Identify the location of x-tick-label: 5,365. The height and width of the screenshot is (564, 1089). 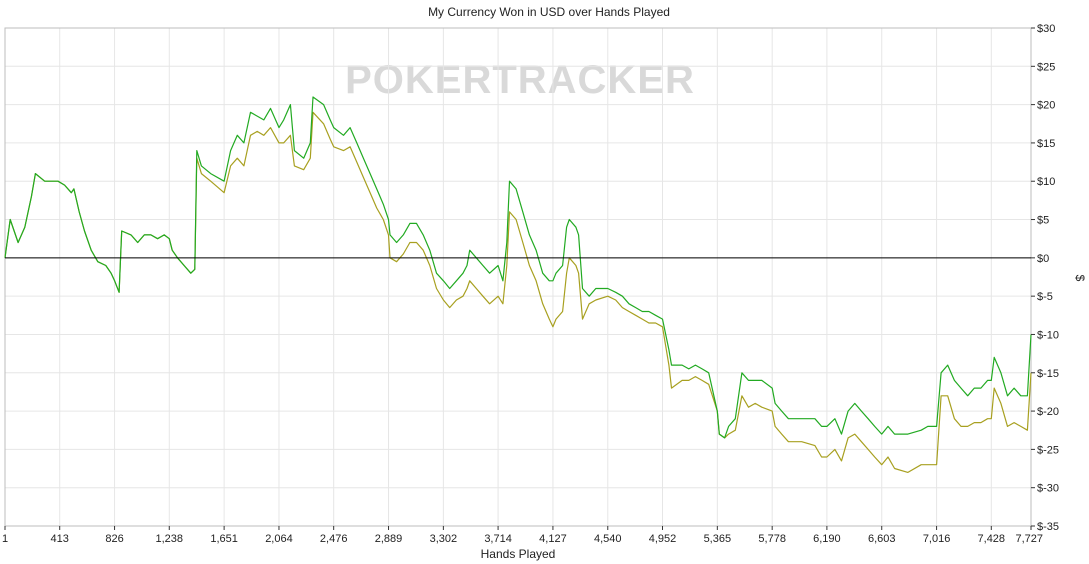
(718, 539).